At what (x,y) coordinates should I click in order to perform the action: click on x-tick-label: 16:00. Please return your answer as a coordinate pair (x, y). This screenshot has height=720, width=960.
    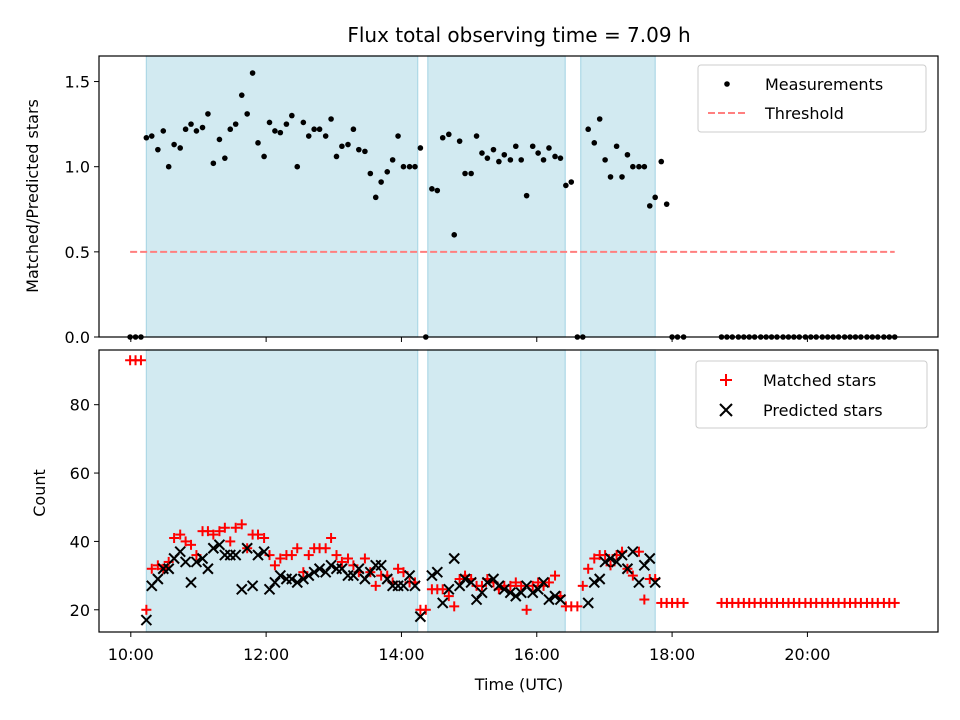
    Looking at the image, I should click on (537, 654).